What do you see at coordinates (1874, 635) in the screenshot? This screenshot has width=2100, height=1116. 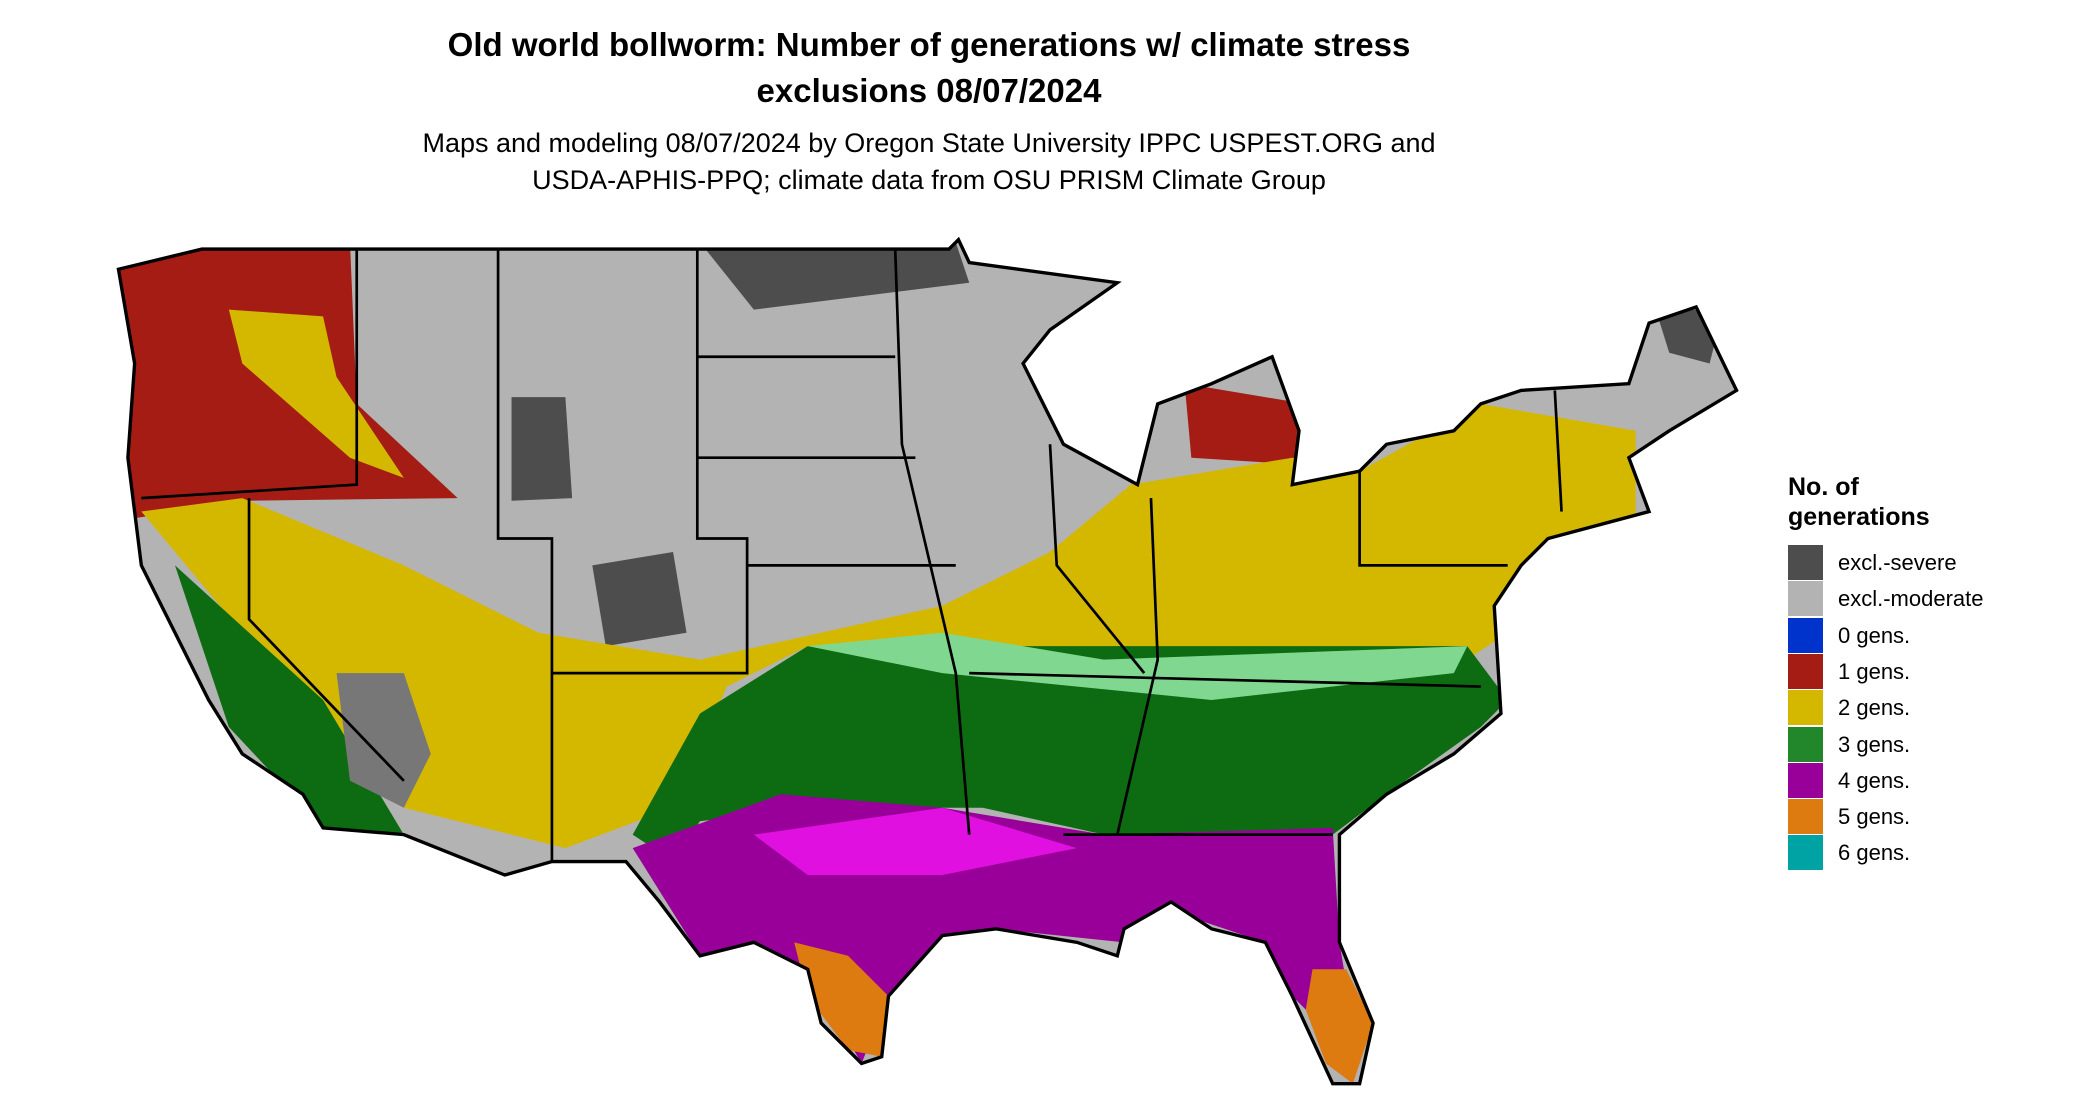 I see `legend-label: 0 gens.` at bounding box center [1874, 635].